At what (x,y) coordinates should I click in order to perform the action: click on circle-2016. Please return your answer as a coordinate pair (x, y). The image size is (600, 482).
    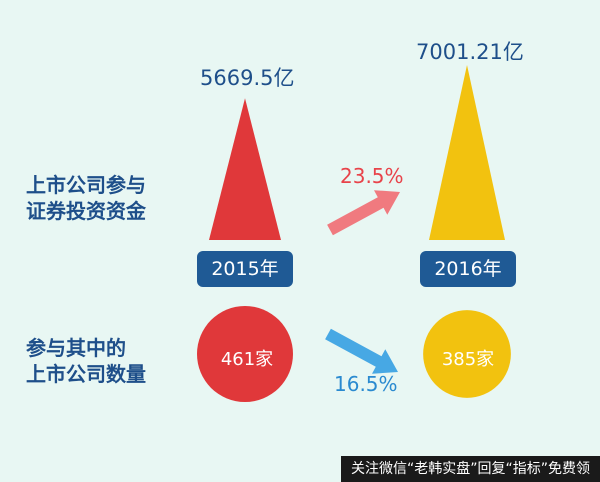
    Looking at the image, I should click on (467, 354).